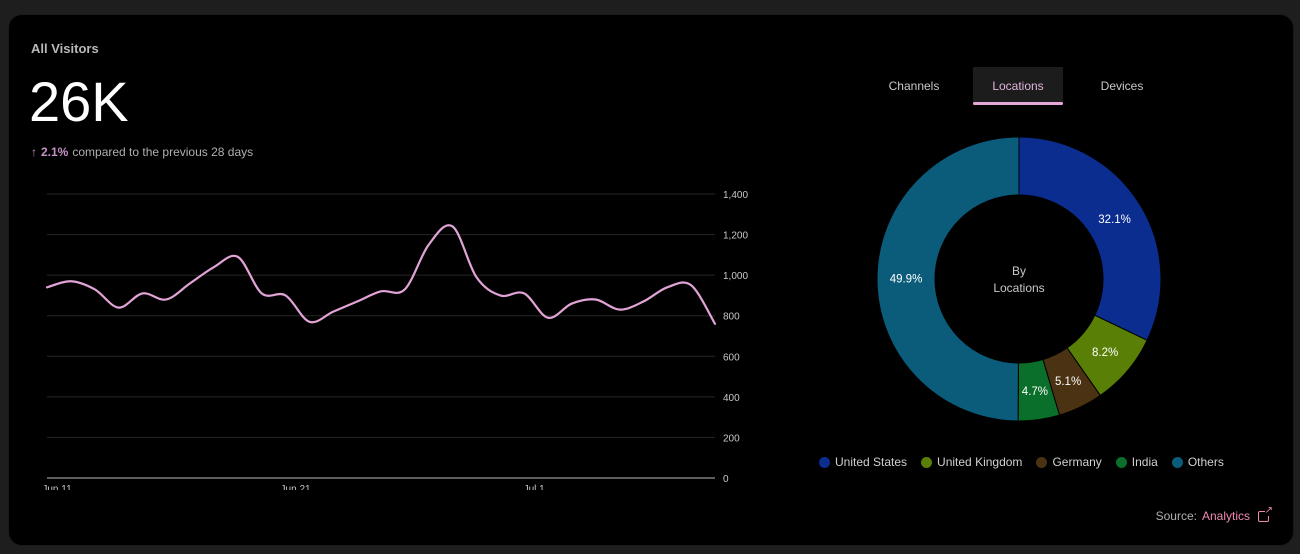 The width and height of the screenshot is (1300, 554). Describe the element at coordinates (871, 462) in the screenshot. I see `legend-label: United States` at that location.